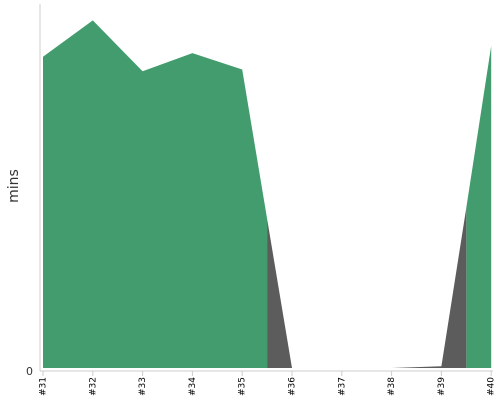 This screenshot has height=400, width=500. I want to click on x-tick-label: #40, so click(492, 386).